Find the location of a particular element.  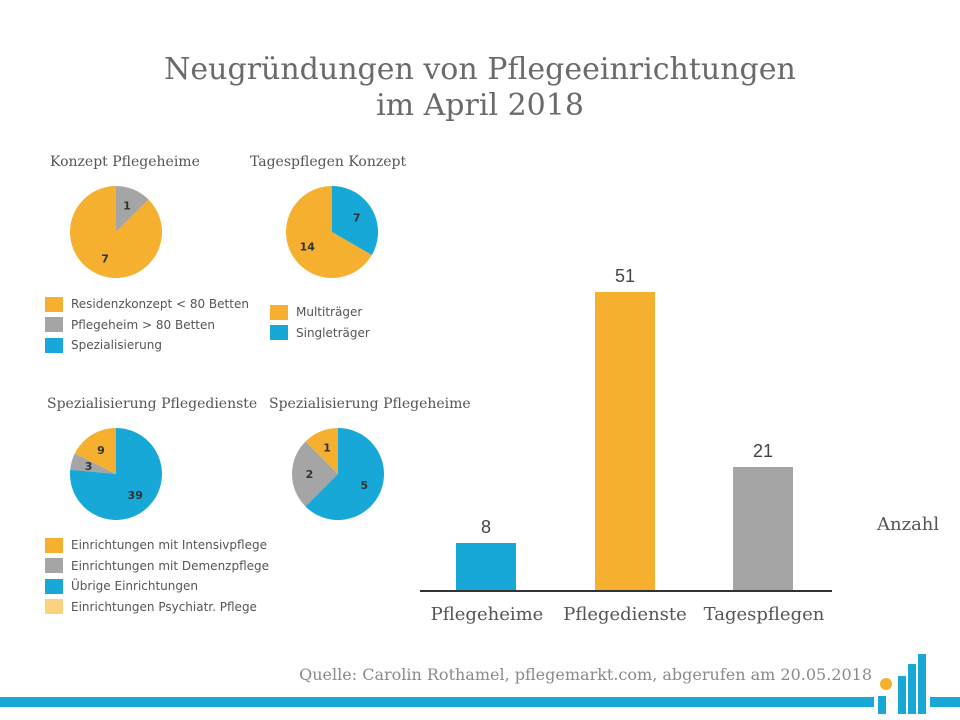

legend-label: Residenzkonzept < 80 Betten is located at coordinates (160, 304).